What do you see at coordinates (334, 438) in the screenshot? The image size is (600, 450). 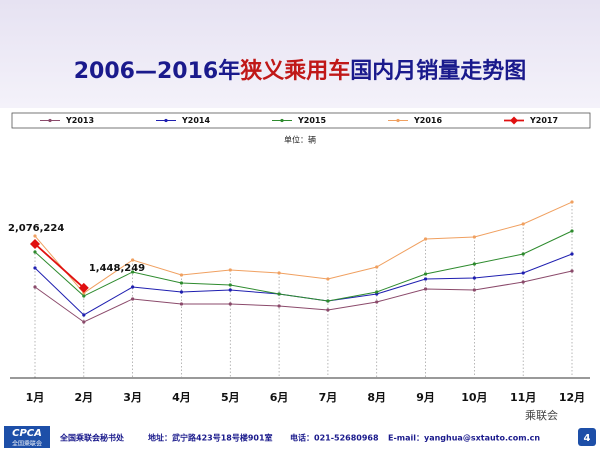 I see `footer-phone: 电话：021-52680968` at bounding box center [334, 438].